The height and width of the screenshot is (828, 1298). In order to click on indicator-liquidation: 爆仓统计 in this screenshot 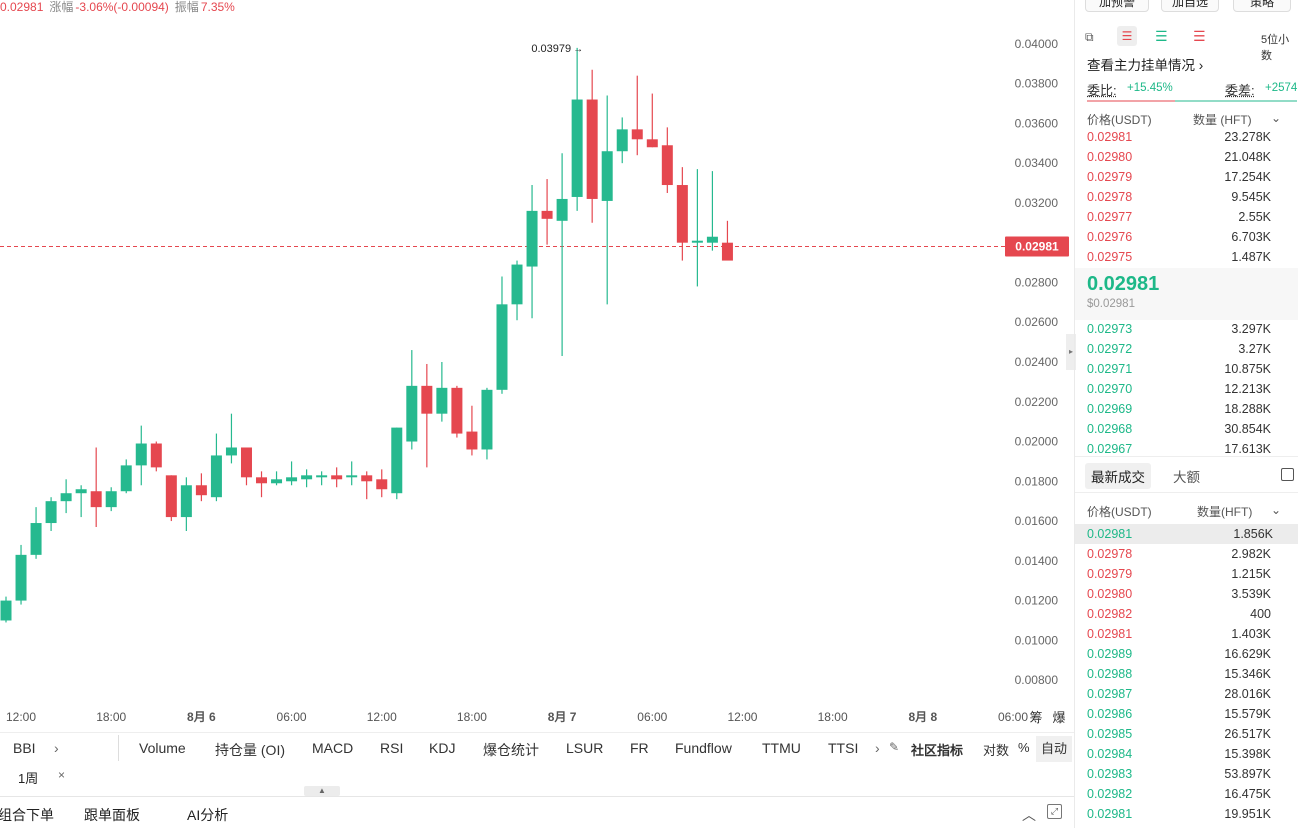, I will do `click(511, 750)`.